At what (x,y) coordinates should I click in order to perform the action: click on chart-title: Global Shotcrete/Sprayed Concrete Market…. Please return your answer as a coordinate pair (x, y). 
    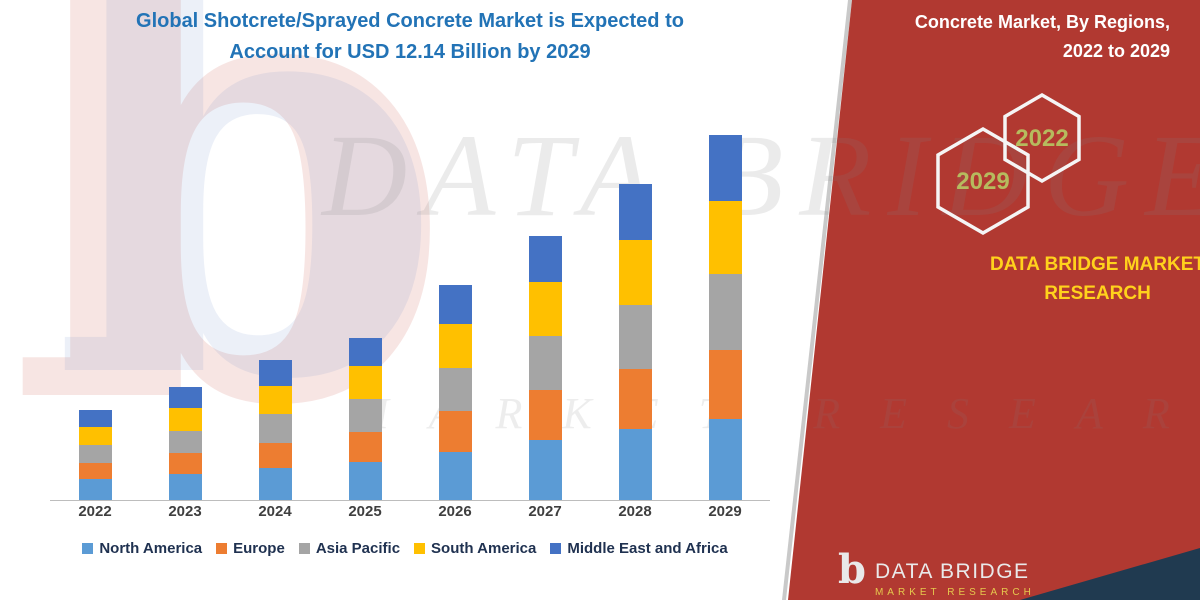
    Looking at the image, I should click on (410, 37).